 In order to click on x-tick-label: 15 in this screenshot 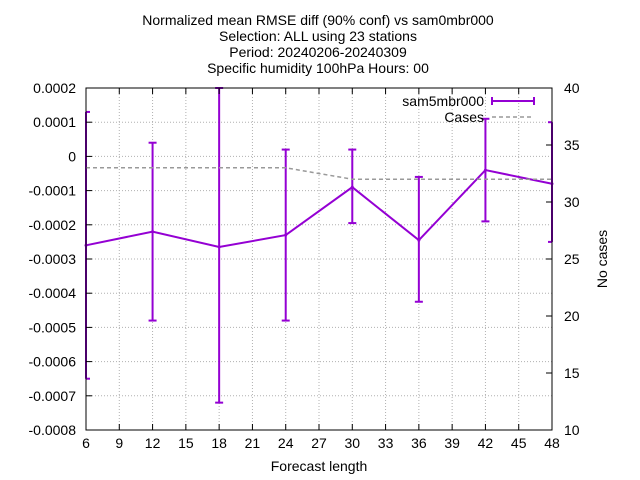, I will do `click(186, 443)`.